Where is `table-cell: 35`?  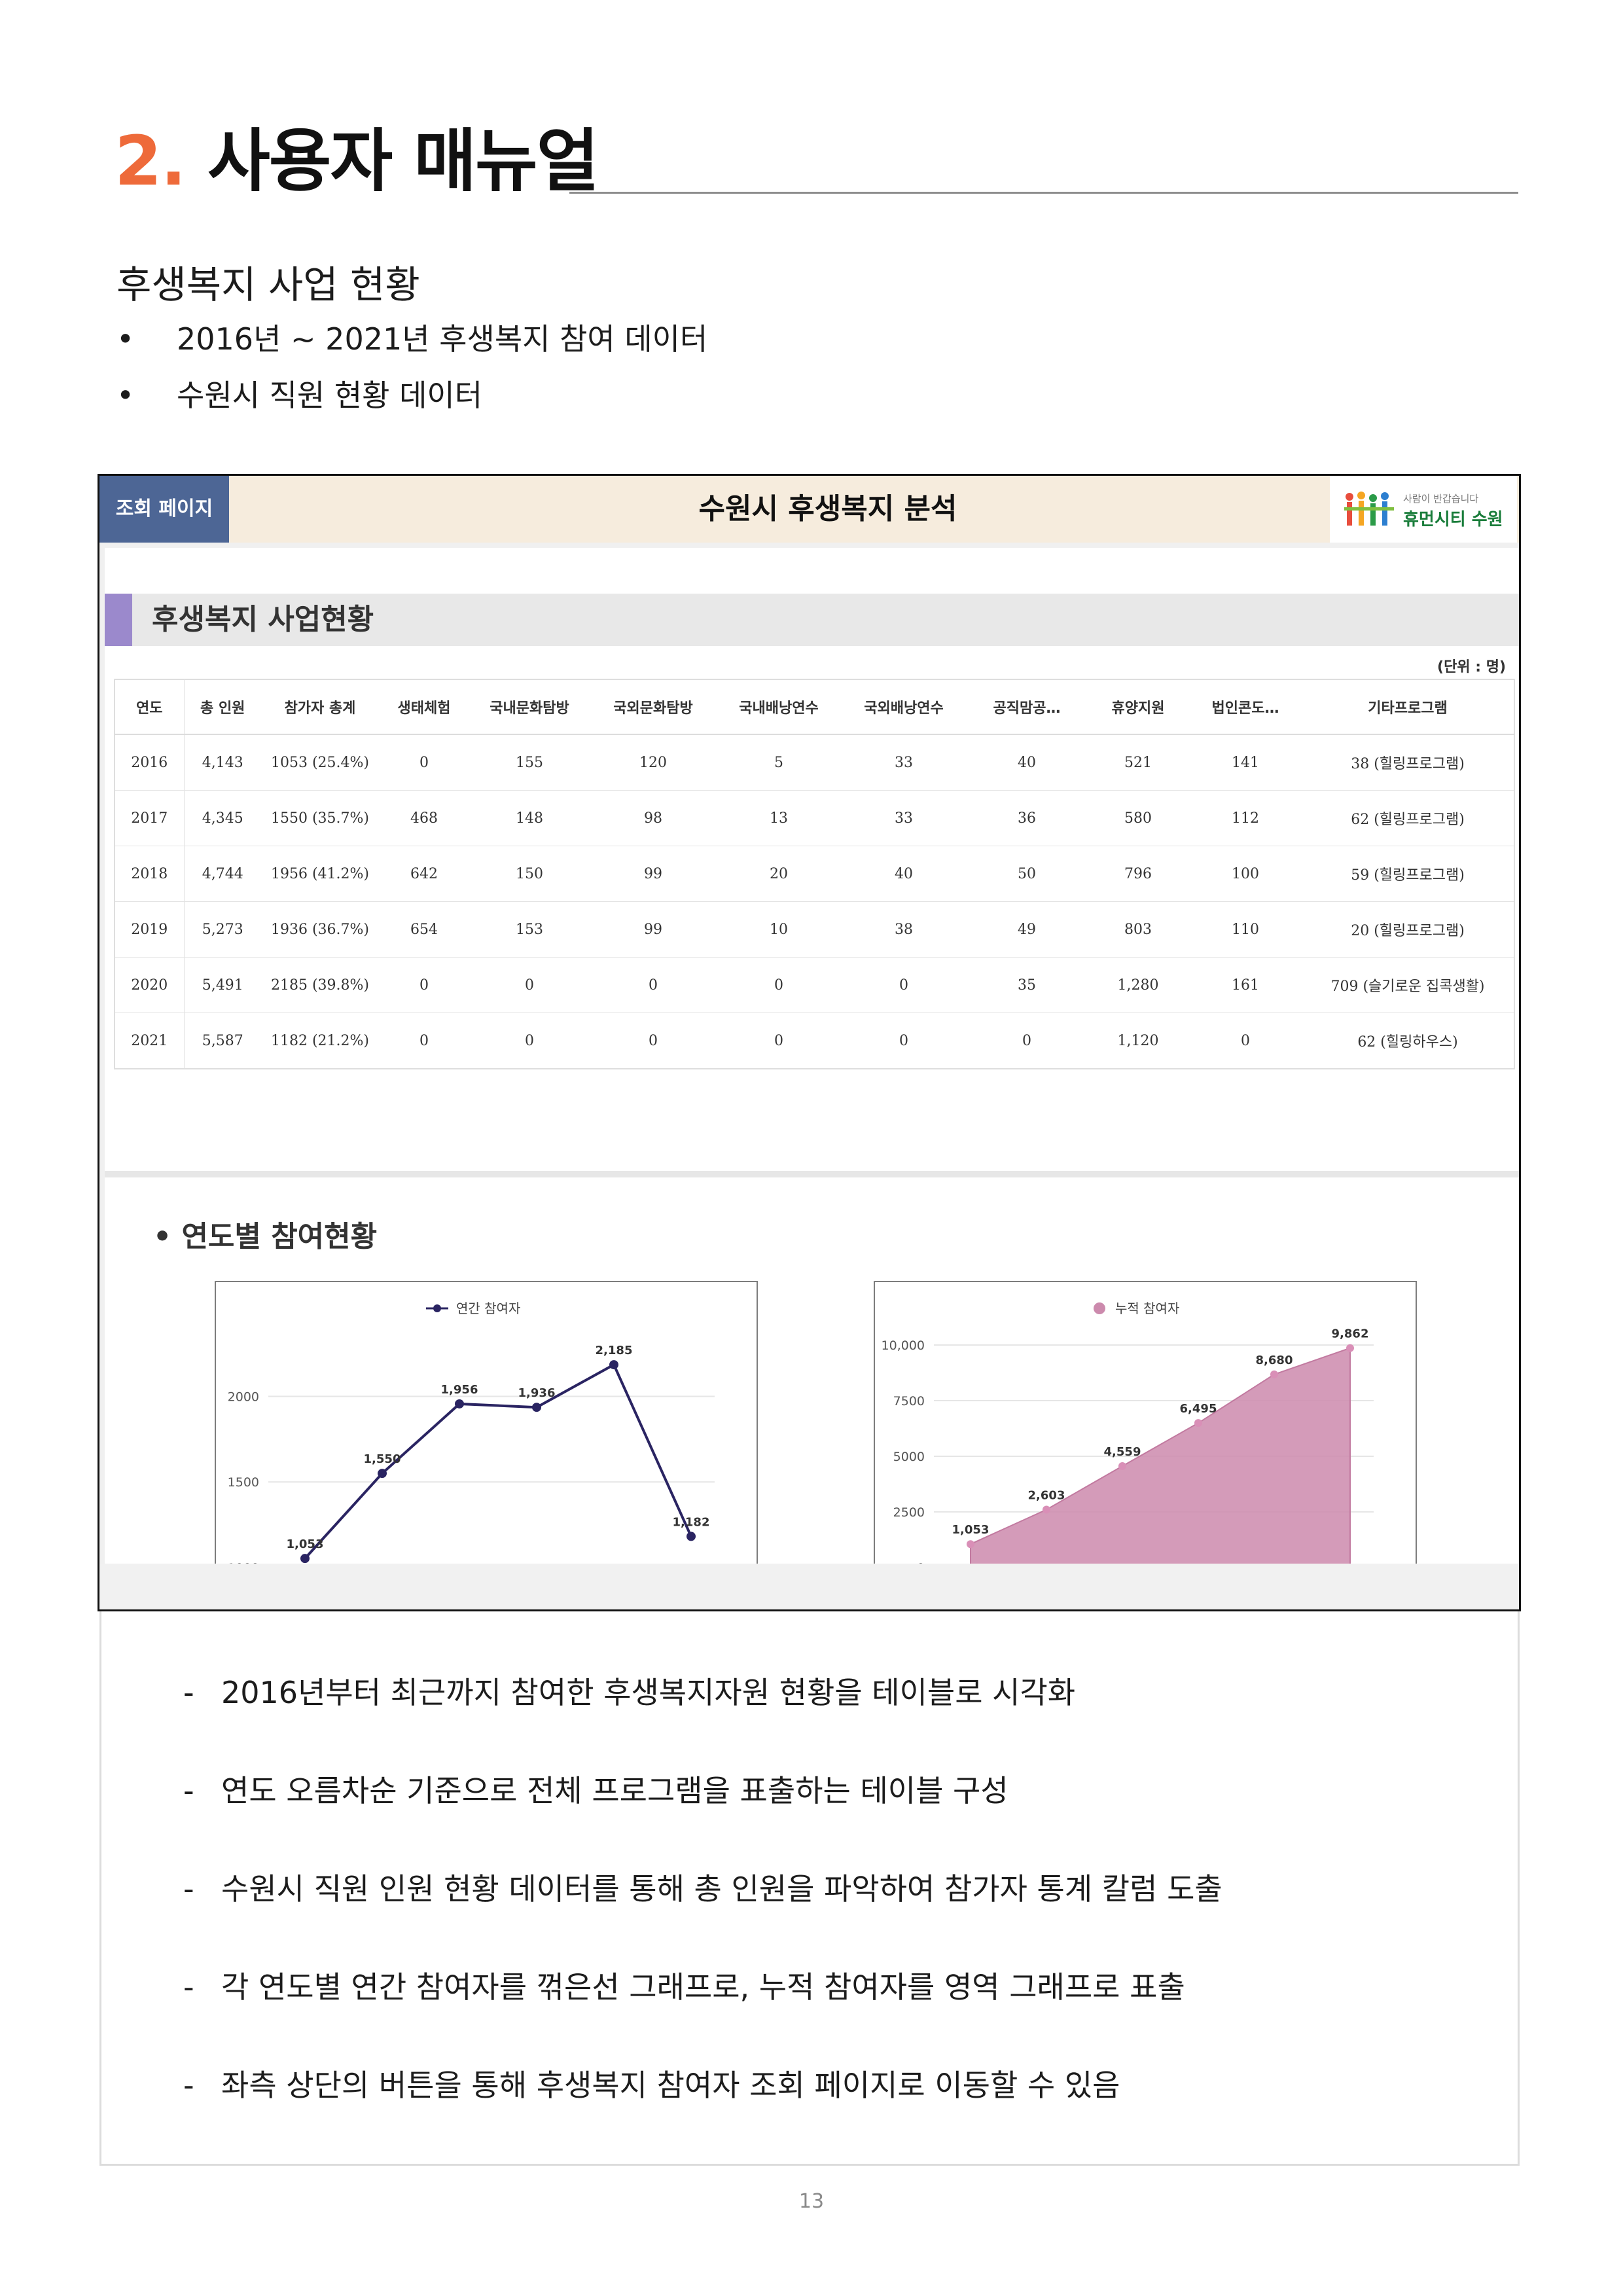 table-cell: 35 is located at coordinates (1027, 985).